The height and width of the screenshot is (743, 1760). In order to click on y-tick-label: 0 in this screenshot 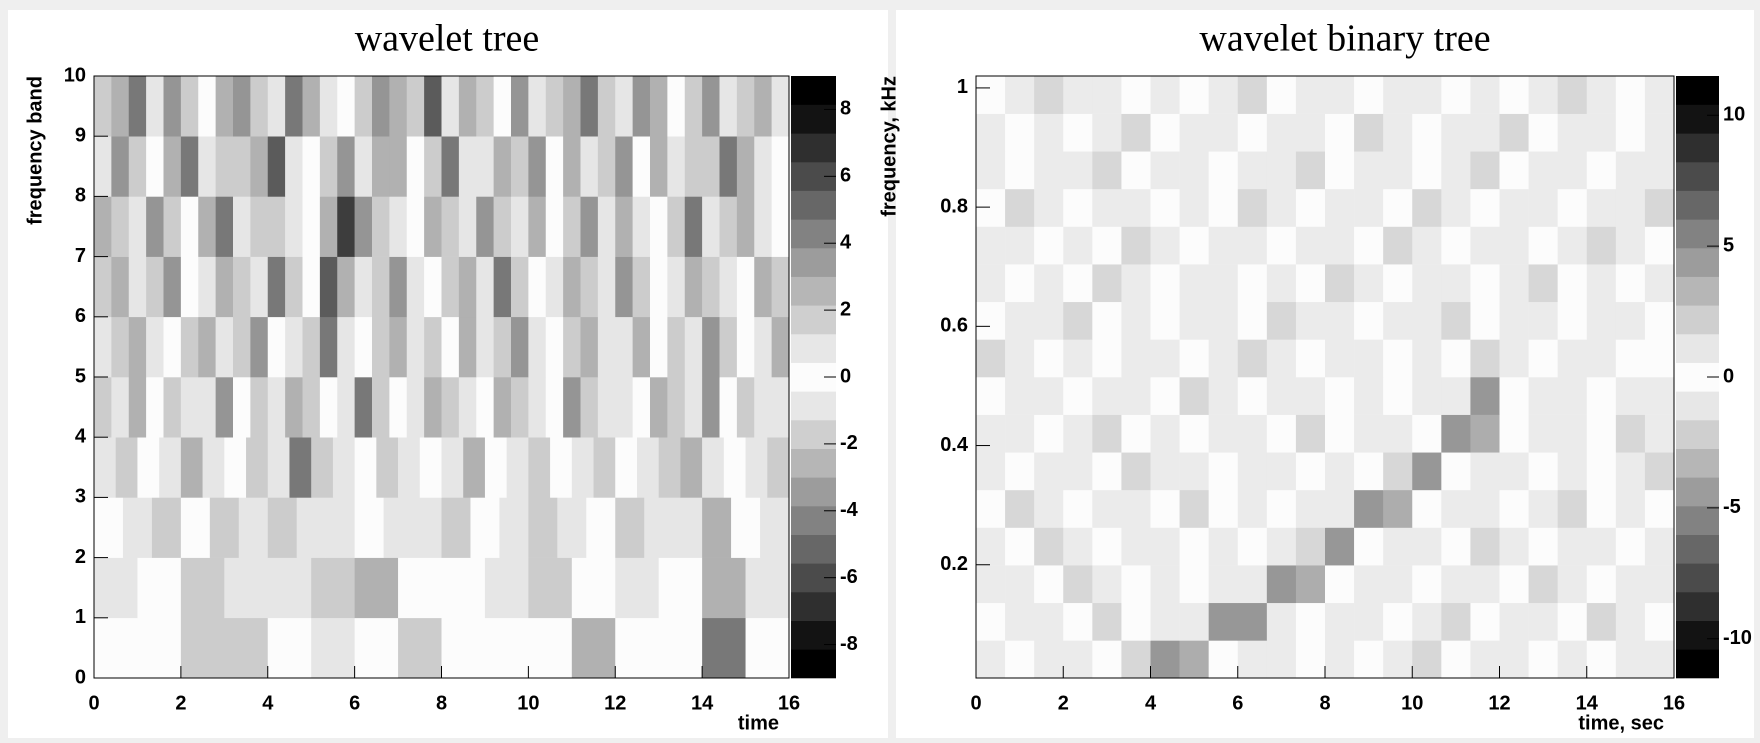, I will do `click(80, 677)`.